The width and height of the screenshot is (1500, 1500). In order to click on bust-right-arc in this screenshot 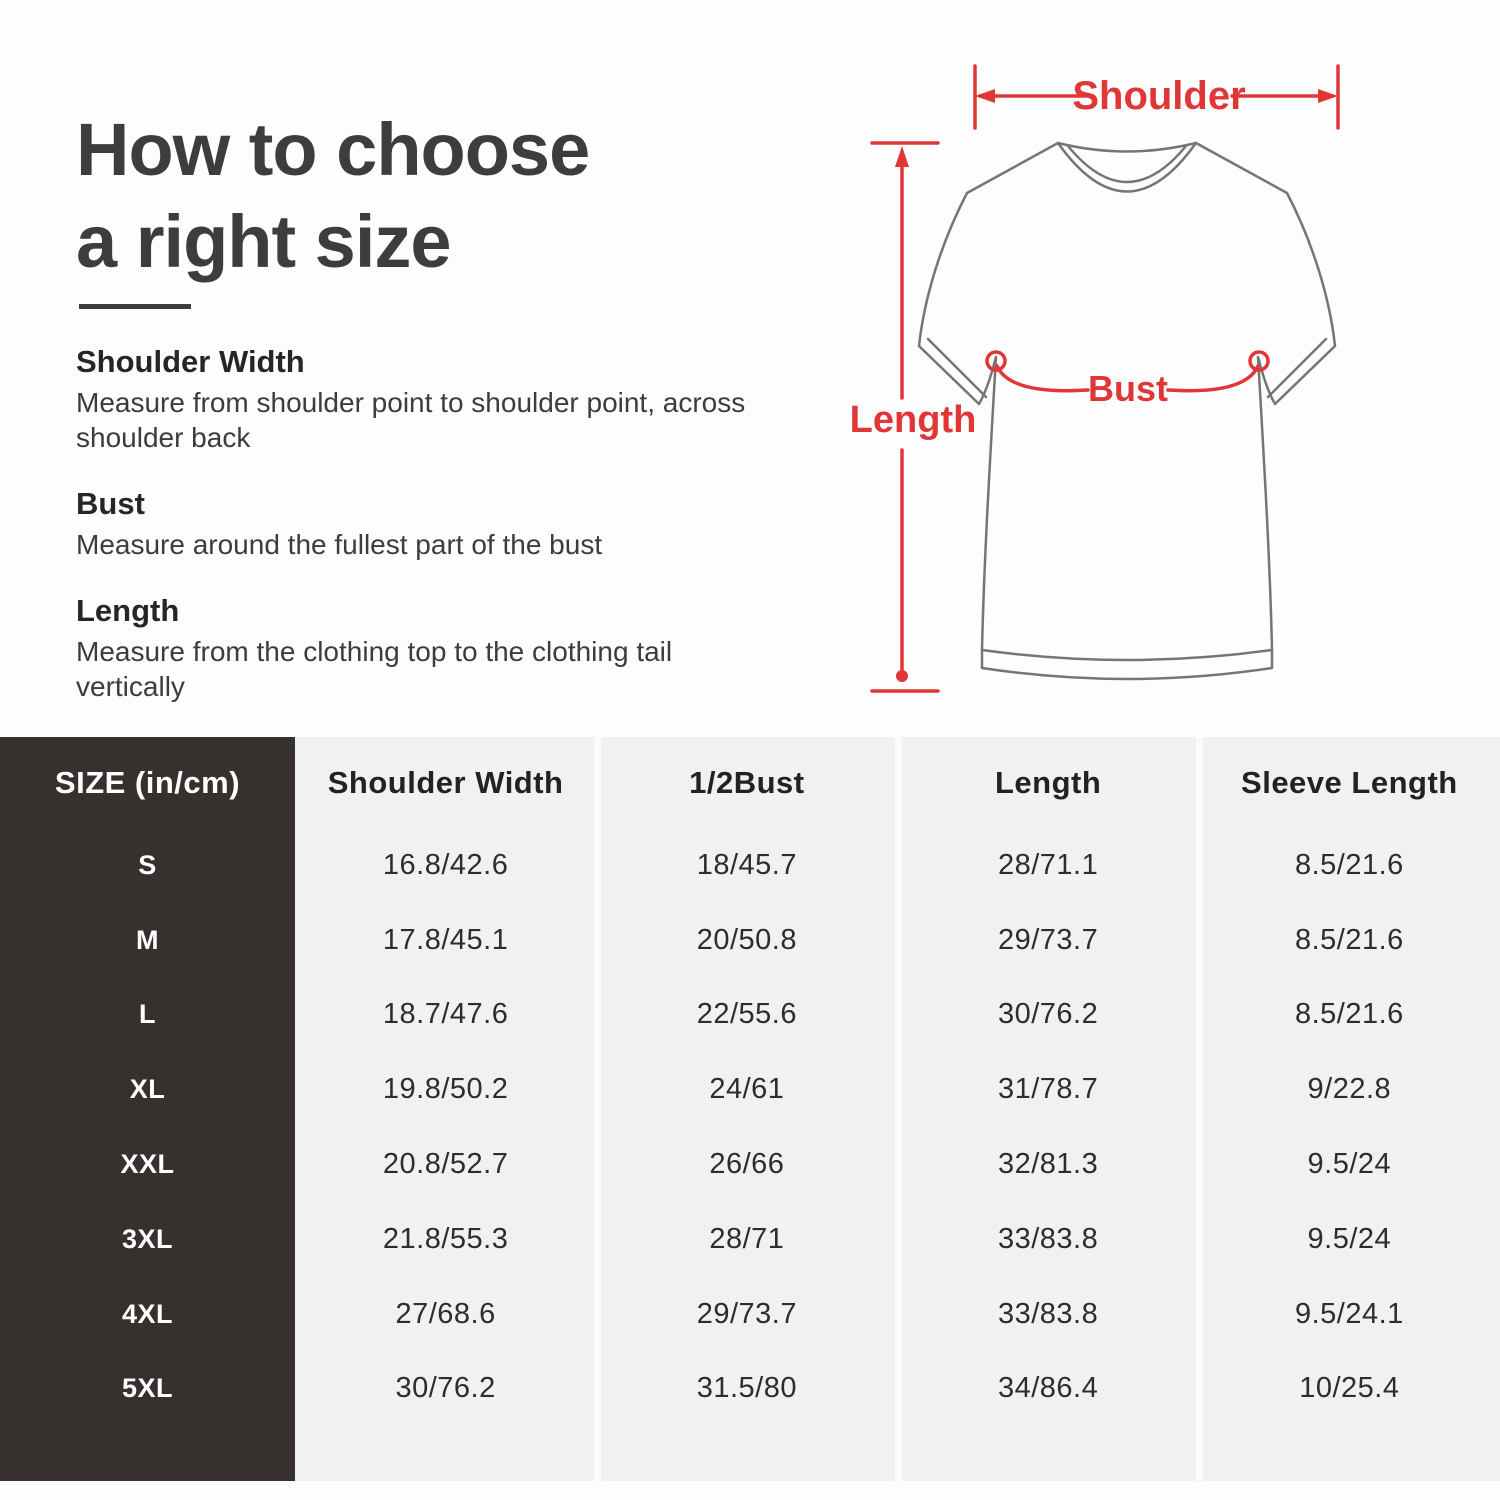, I will do `click(1213, 378)`.